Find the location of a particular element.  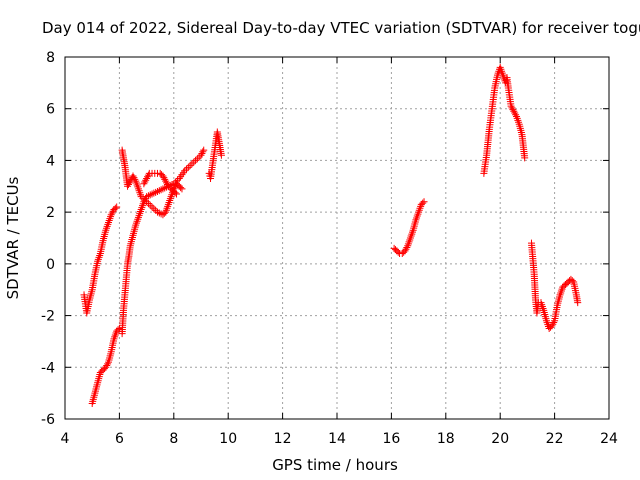

x-tick-label: 18 is located at coordinates (446, 439).